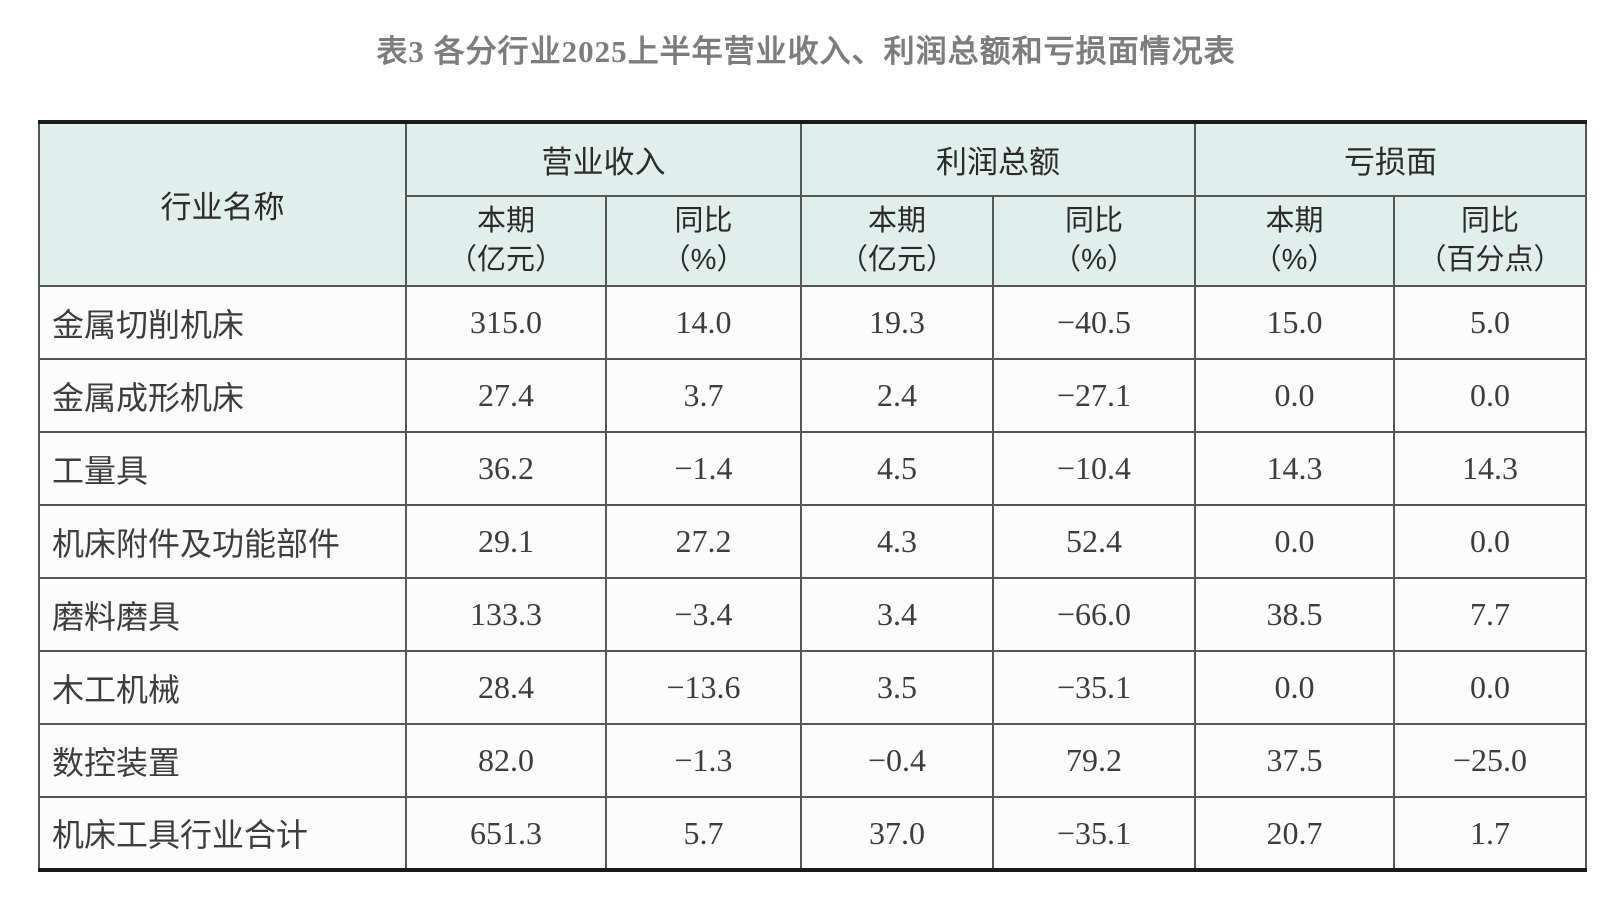 The image size is (1612, 898). Describe the element at coordinates (506, 834) in the screenshot. I see `value-cell: 651.3` at that location.